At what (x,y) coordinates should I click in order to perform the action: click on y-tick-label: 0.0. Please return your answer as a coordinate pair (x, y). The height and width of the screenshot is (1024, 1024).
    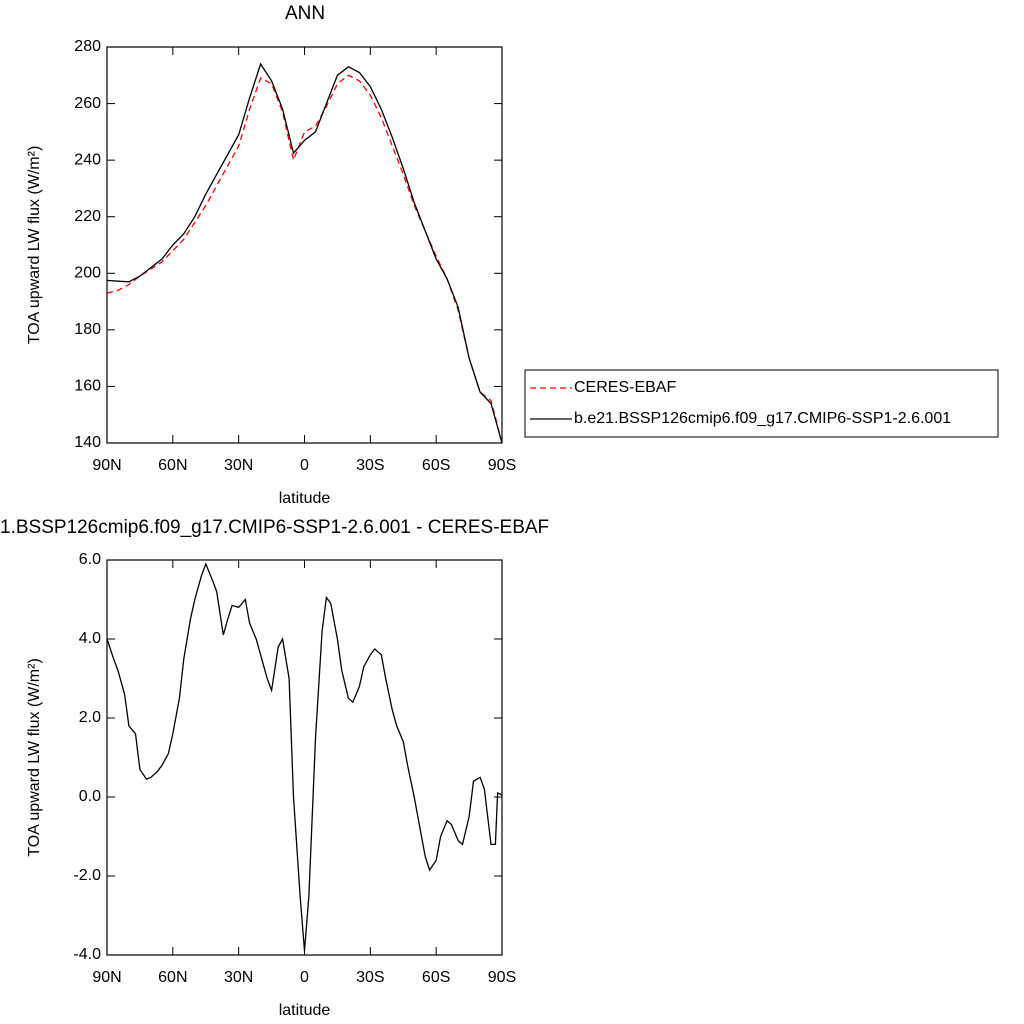
    Looking at the image, I should click on (90, 796).